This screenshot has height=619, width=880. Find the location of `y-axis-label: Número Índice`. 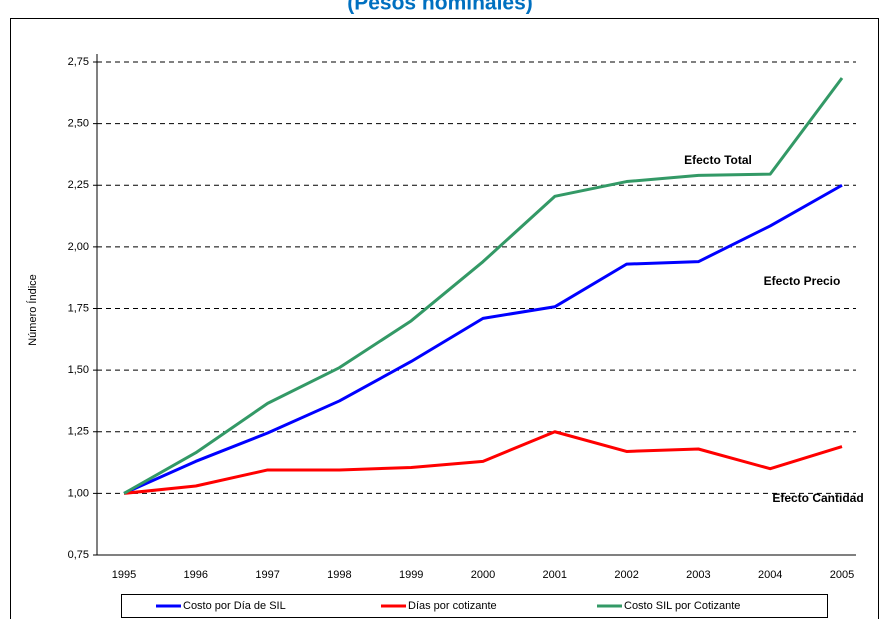

y-axis-label: Número Índice is located at coordinates (32, 310).